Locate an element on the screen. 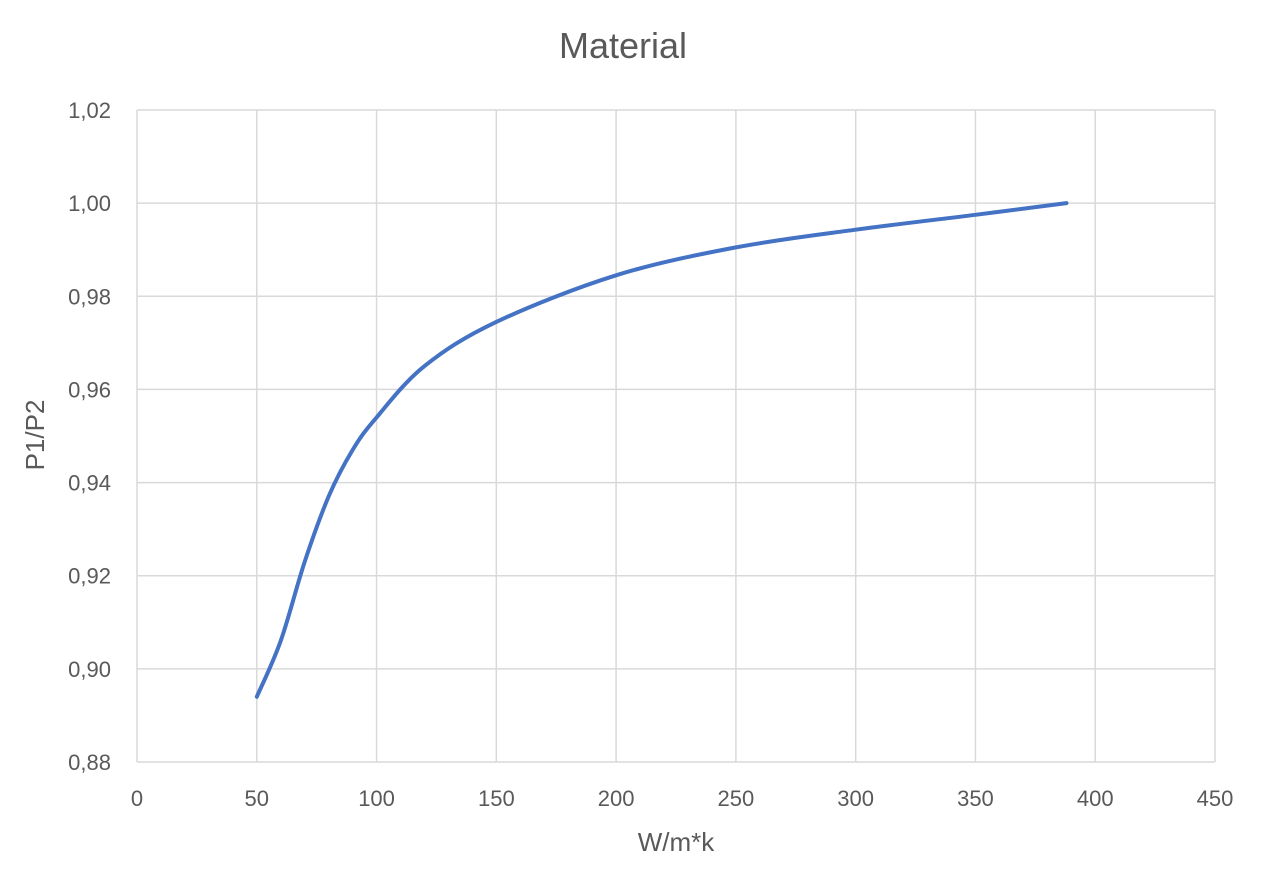  x-tick-label: 350 is located at coordinates (975, 798).